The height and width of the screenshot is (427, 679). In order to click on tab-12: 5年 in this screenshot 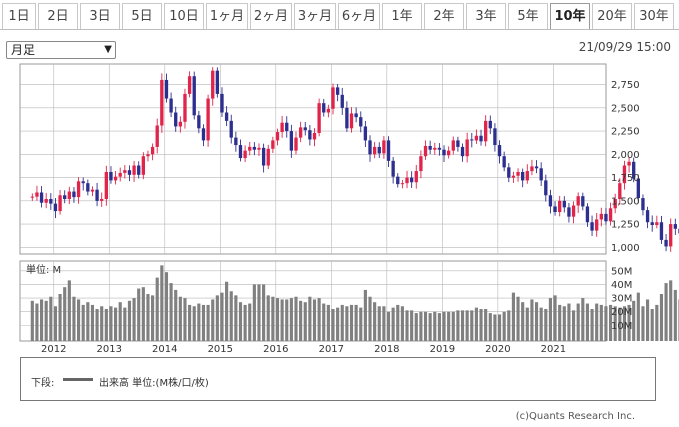, I will do `click(528, 16)`.